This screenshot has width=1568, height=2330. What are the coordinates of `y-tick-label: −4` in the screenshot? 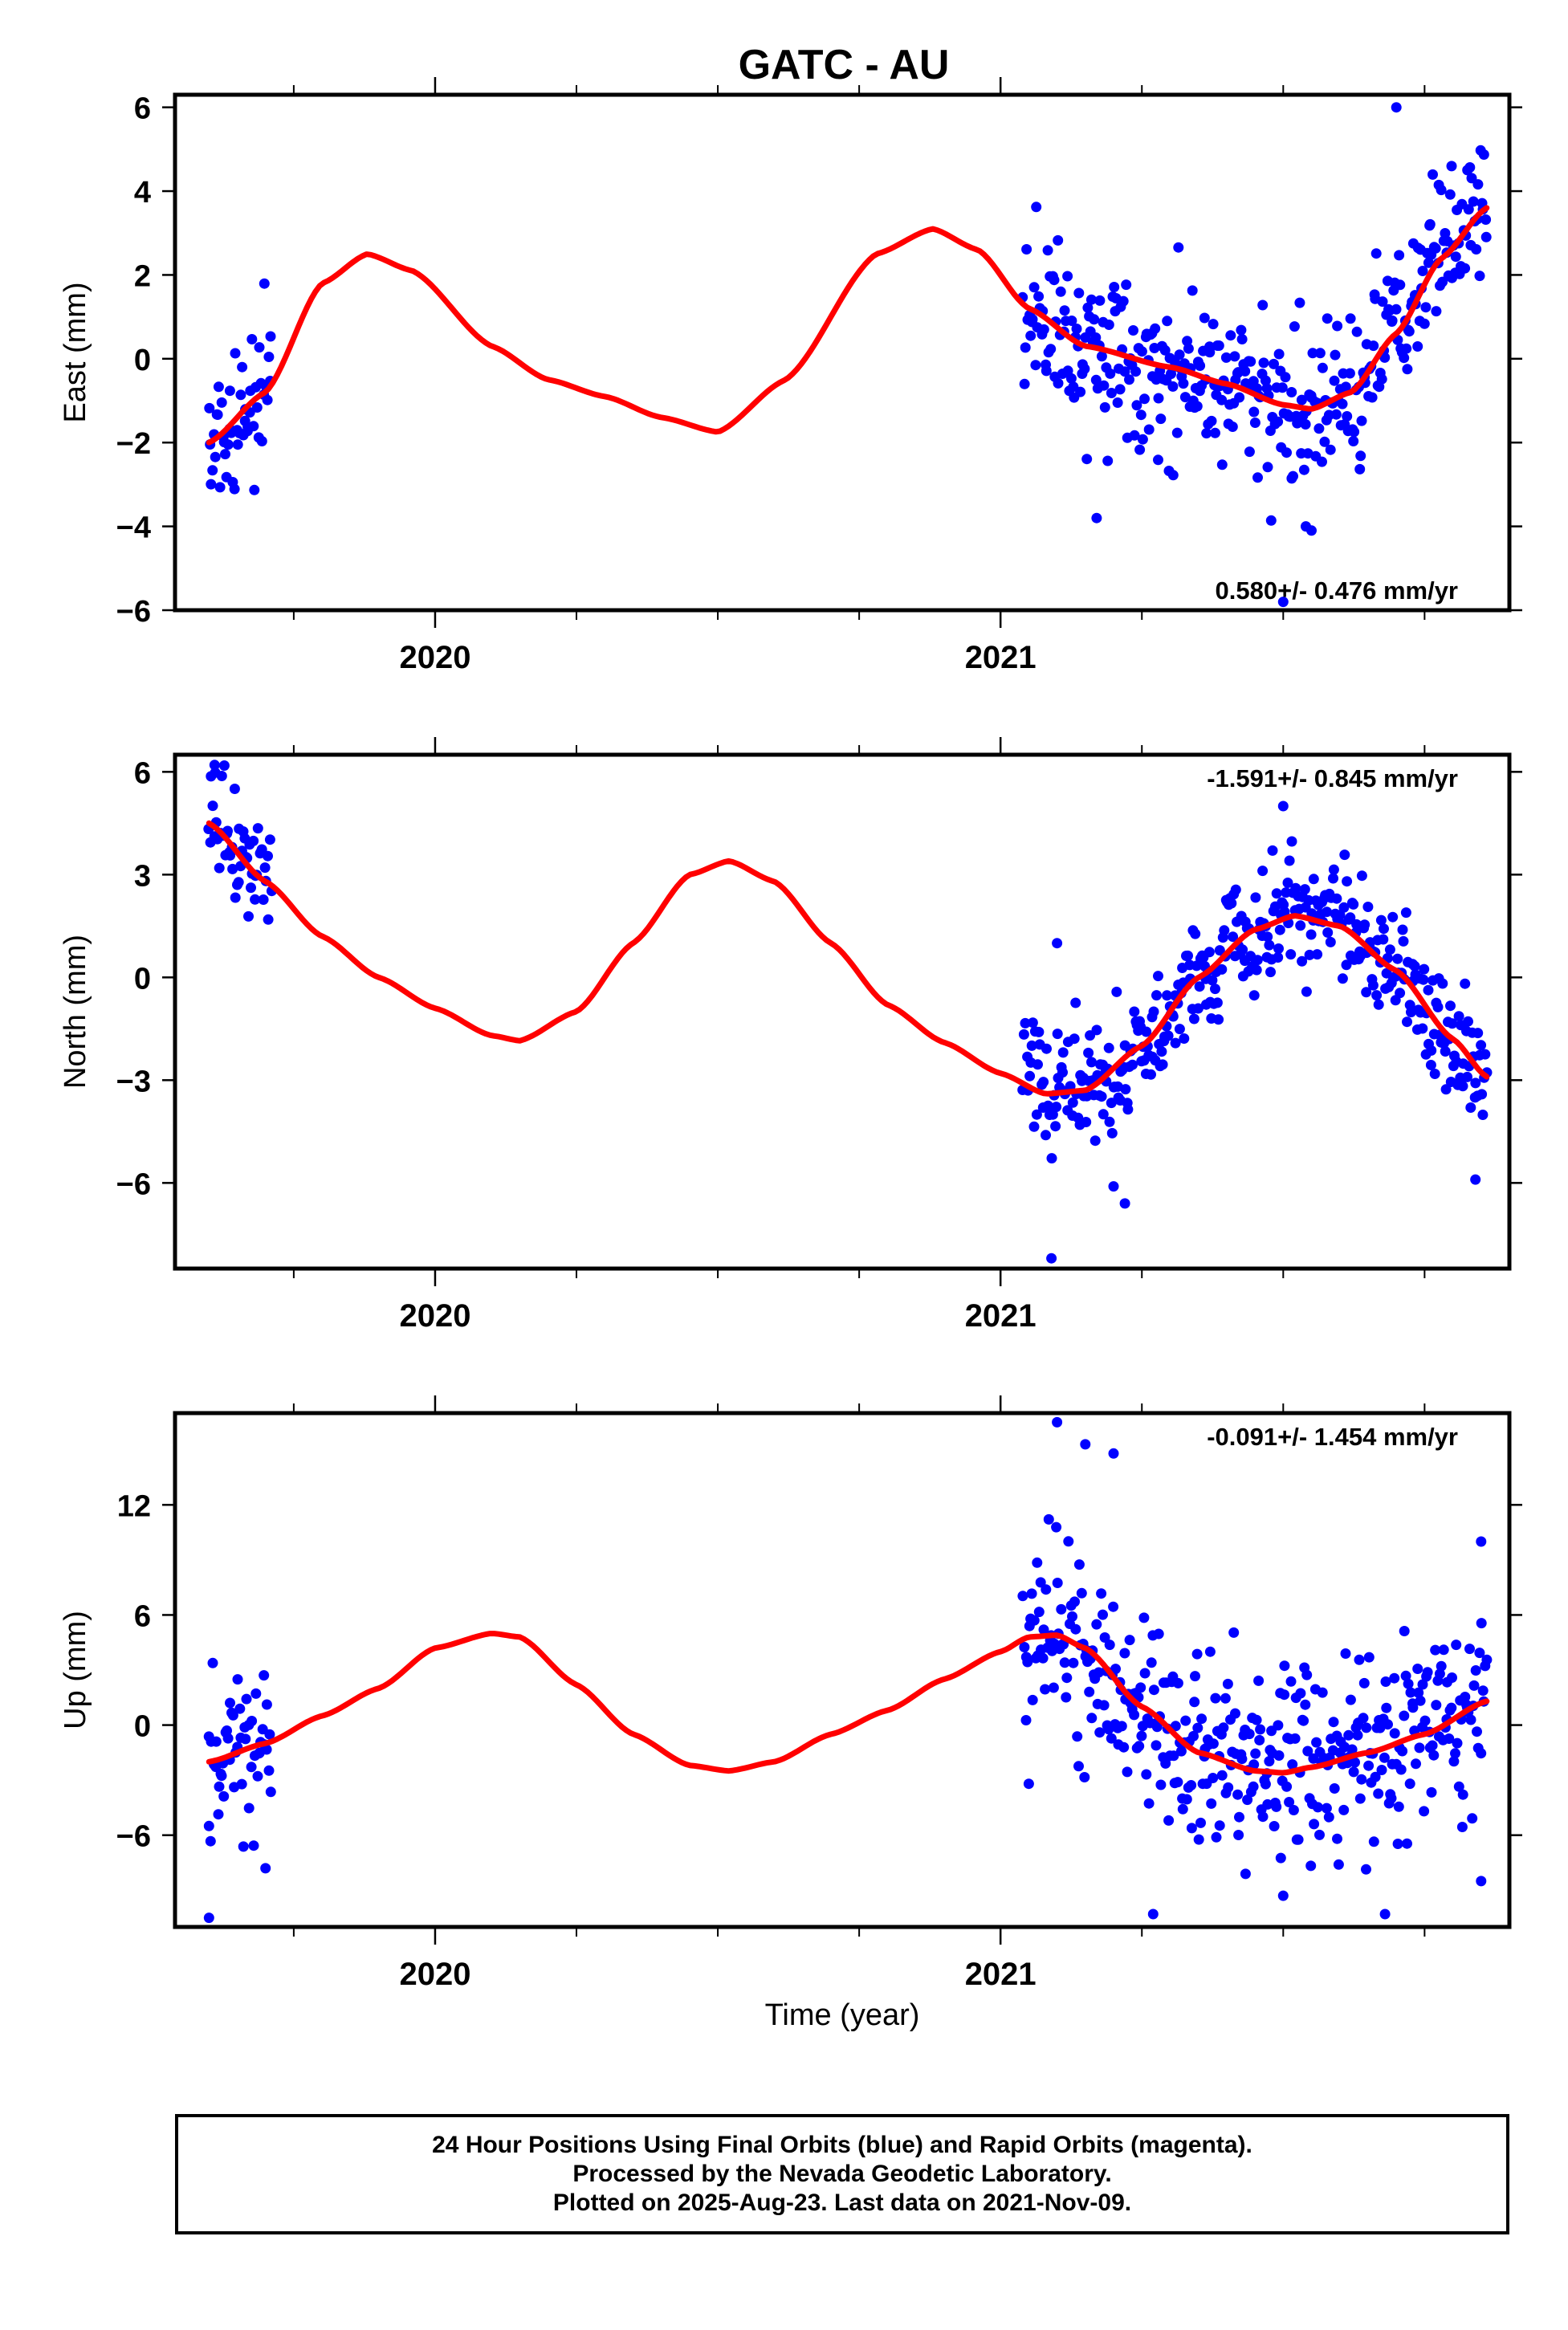 It's located at (133, 528).